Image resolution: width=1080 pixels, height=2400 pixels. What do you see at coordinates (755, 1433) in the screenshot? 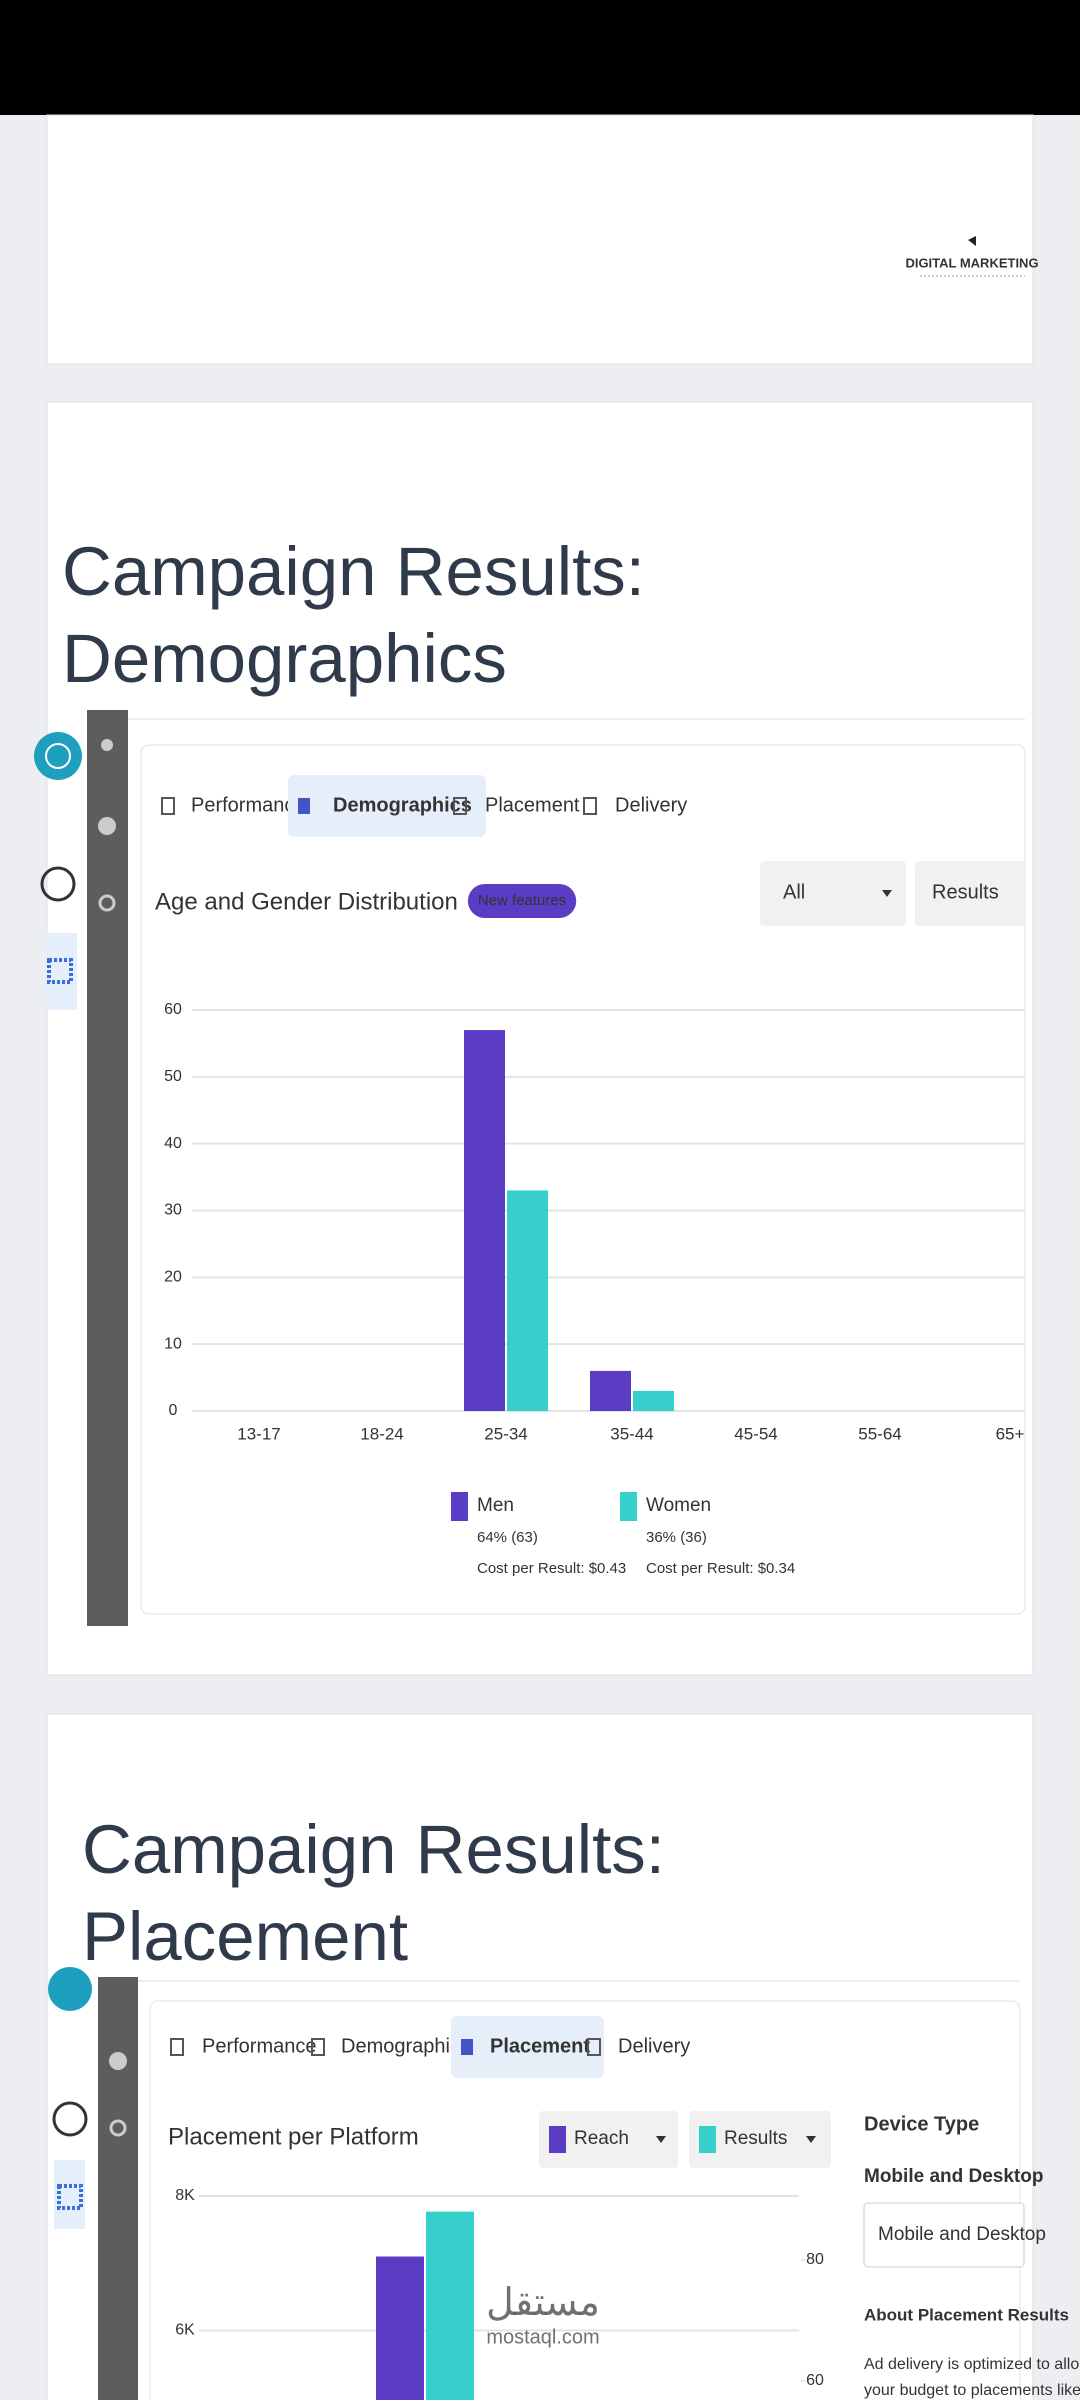
I see `x-tick-label: 45-54` at bounding box center [755, 1433].